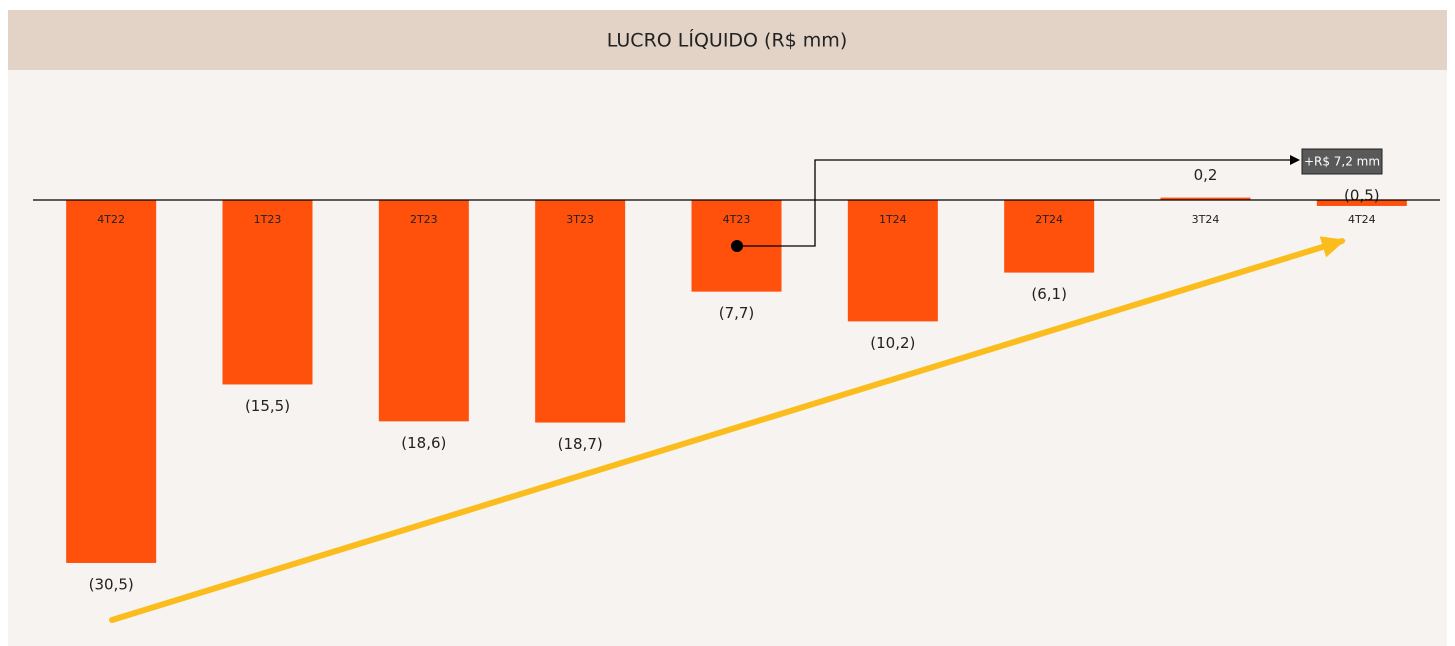  Describe the element at coordinates (111, 584) in the screenshot. I see `value-label: (30,5)` at that location.